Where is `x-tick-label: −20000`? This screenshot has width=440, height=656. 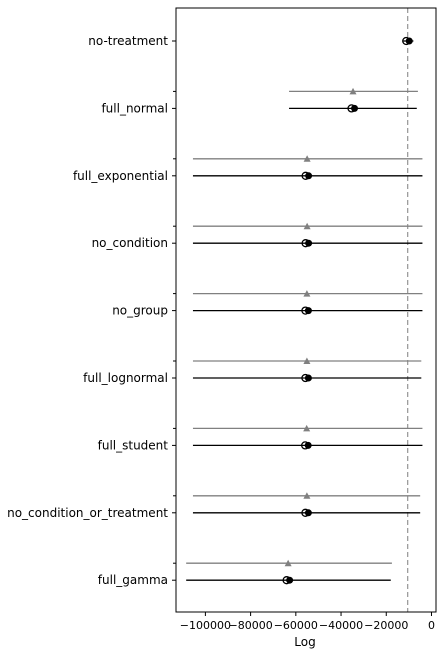 x-tick-label: −20000 is located at coordinates (386, 625).